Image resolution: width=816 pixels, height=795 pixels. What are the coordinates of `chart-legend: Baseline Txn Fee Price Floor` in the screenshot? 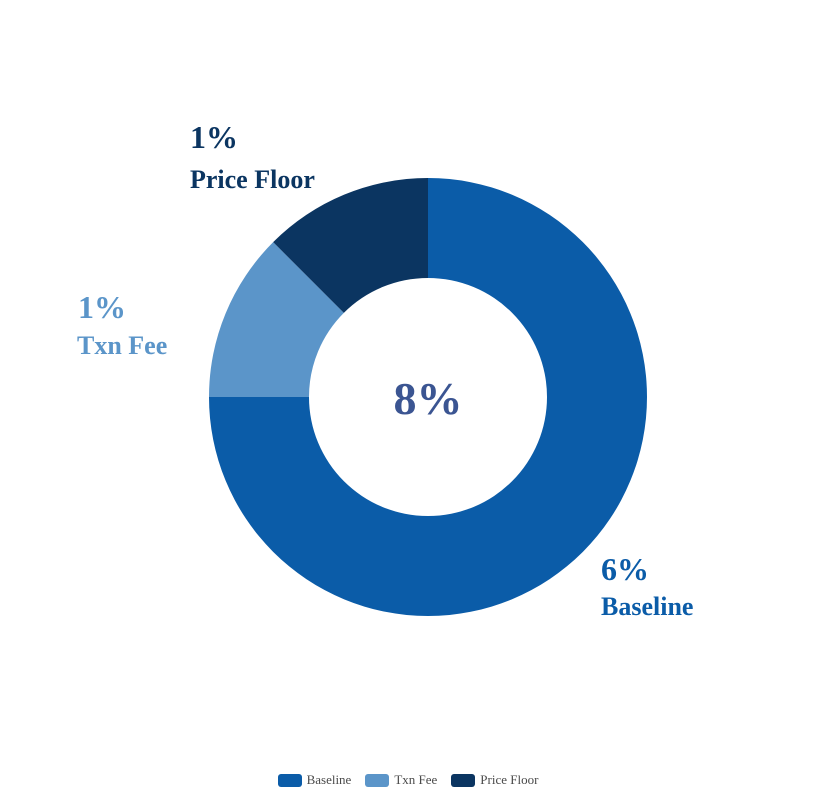 It's located at (408, 780).